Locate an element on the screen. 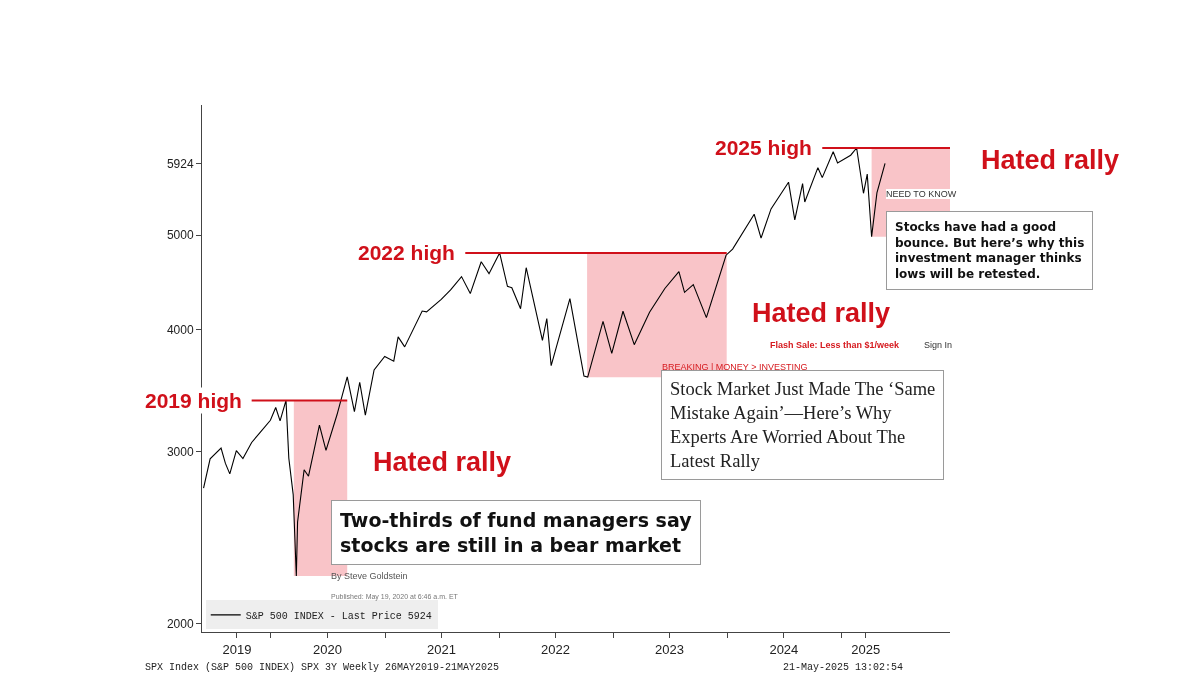  y-tick-label: 2000 is located at coordinates (180, 623).